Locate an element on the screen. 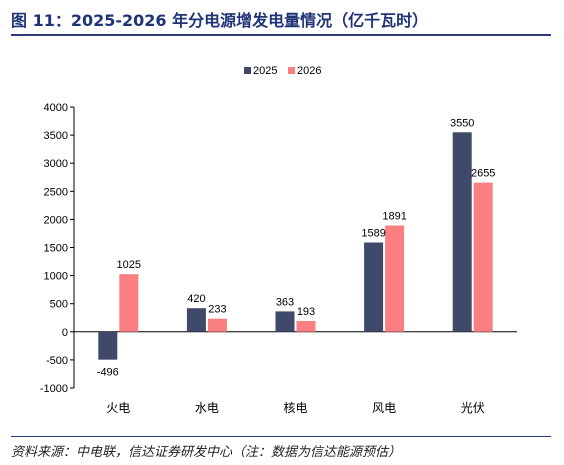 Image resolution: width=564 pixels, height=465 pixels. chart-legend: 2025 2026 is located at coordinates (282, 71).